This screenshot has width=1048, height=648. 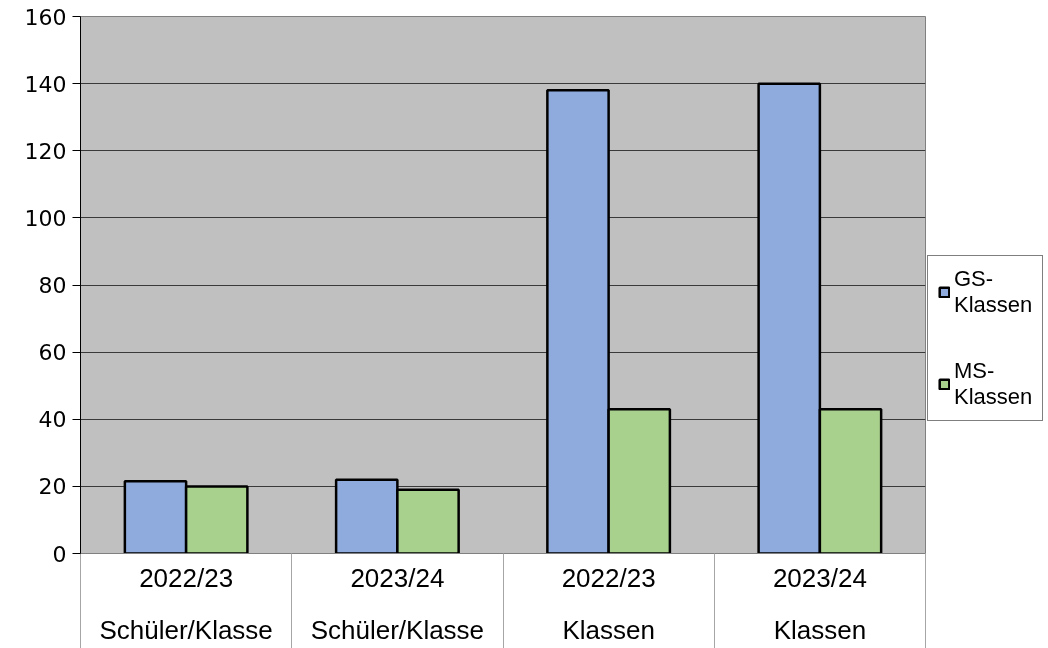 What do you see at coordinates (993, 292) in the screenshot?
I see `legend-label: GS-Klassen` at bounding box center [993, 292].